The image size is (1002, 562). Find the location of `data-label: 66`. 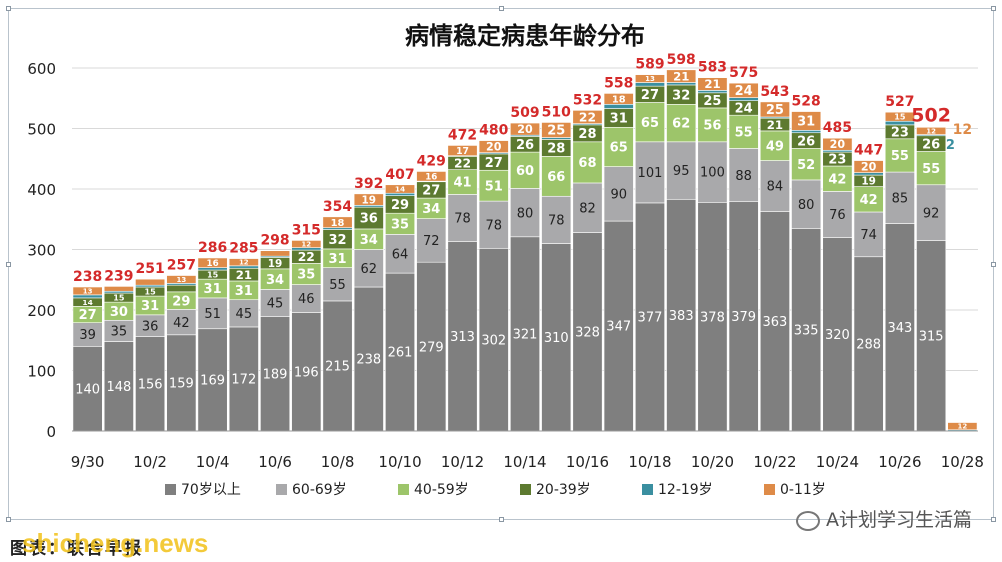

data-label: 66 is located at coordinates (556, 177).